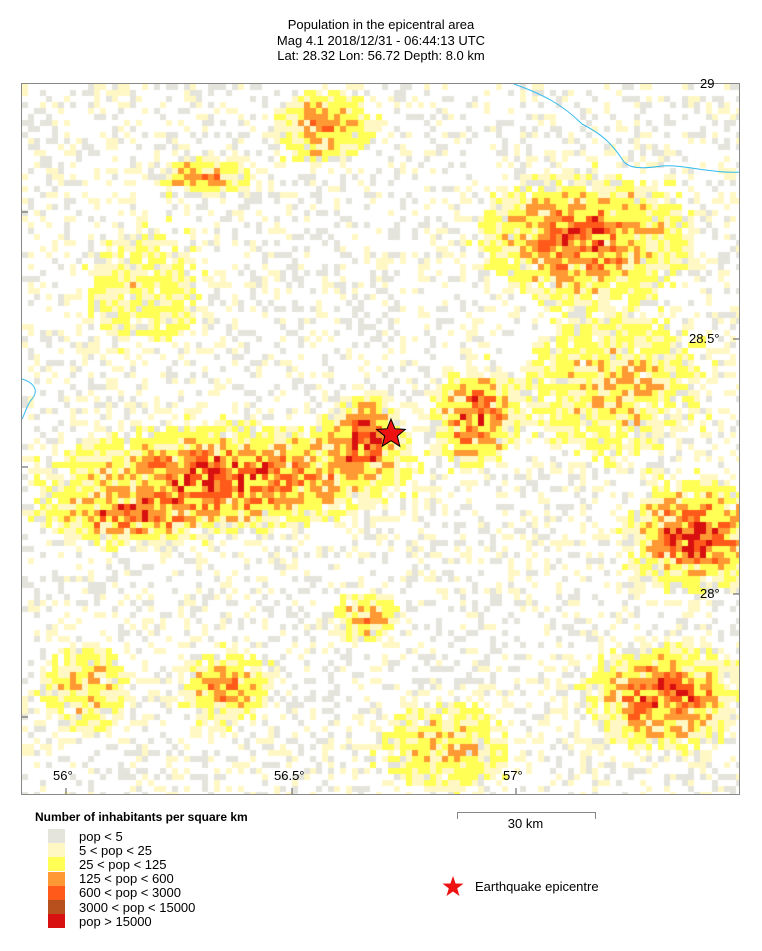  I want to click on lat-tick-label: 29, so click(707, 83).